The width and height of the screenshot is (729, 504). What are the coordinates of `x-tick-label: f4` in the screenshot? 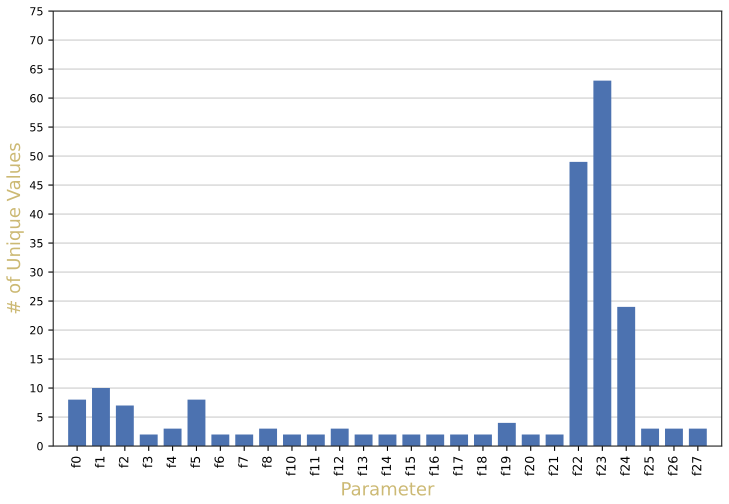 It's located at (171, 462).